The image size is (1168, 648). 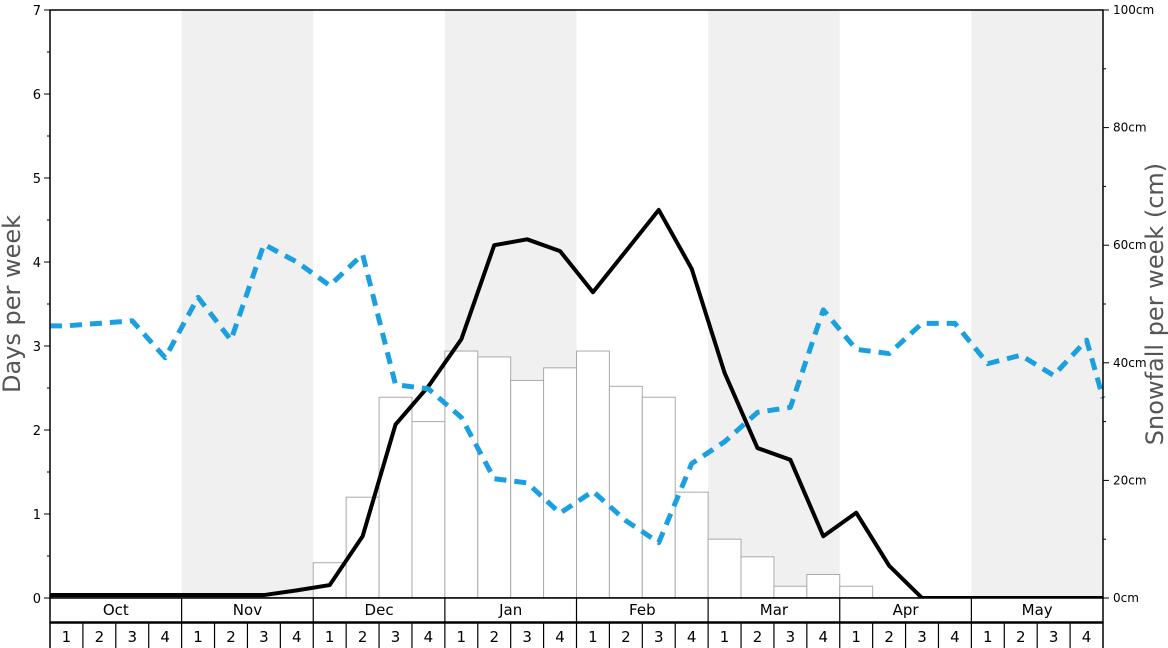 What do you see at coordinates (37, 179) in the screenshot?
I see `left-tick-label: 5` at bounding box center [37, 179].